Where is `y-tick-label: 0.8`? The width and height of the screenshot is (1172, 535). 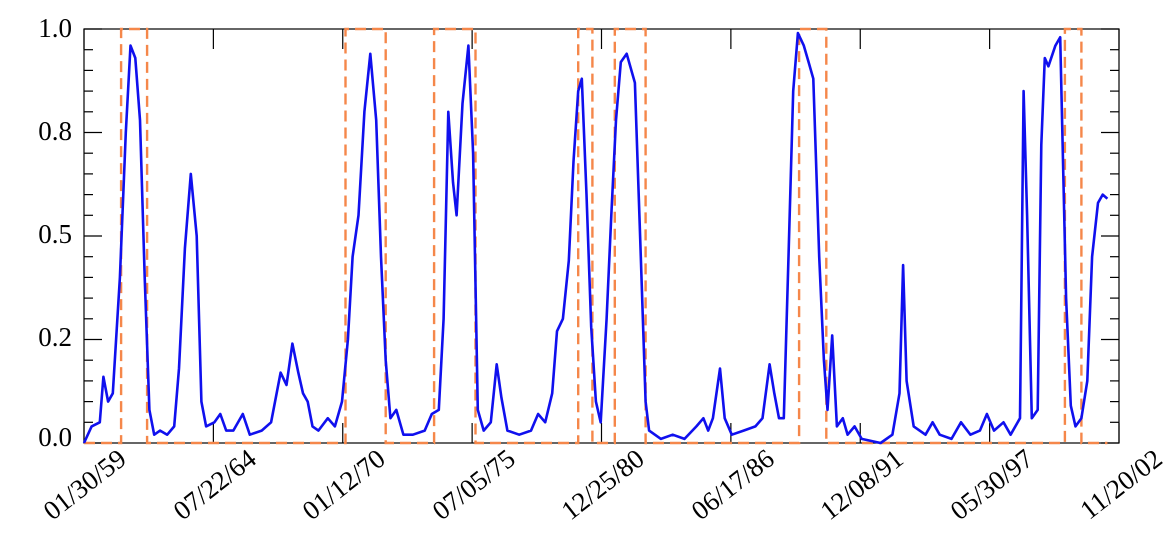
y-tick-label: 0.8 is located at coordinates (55, 131).